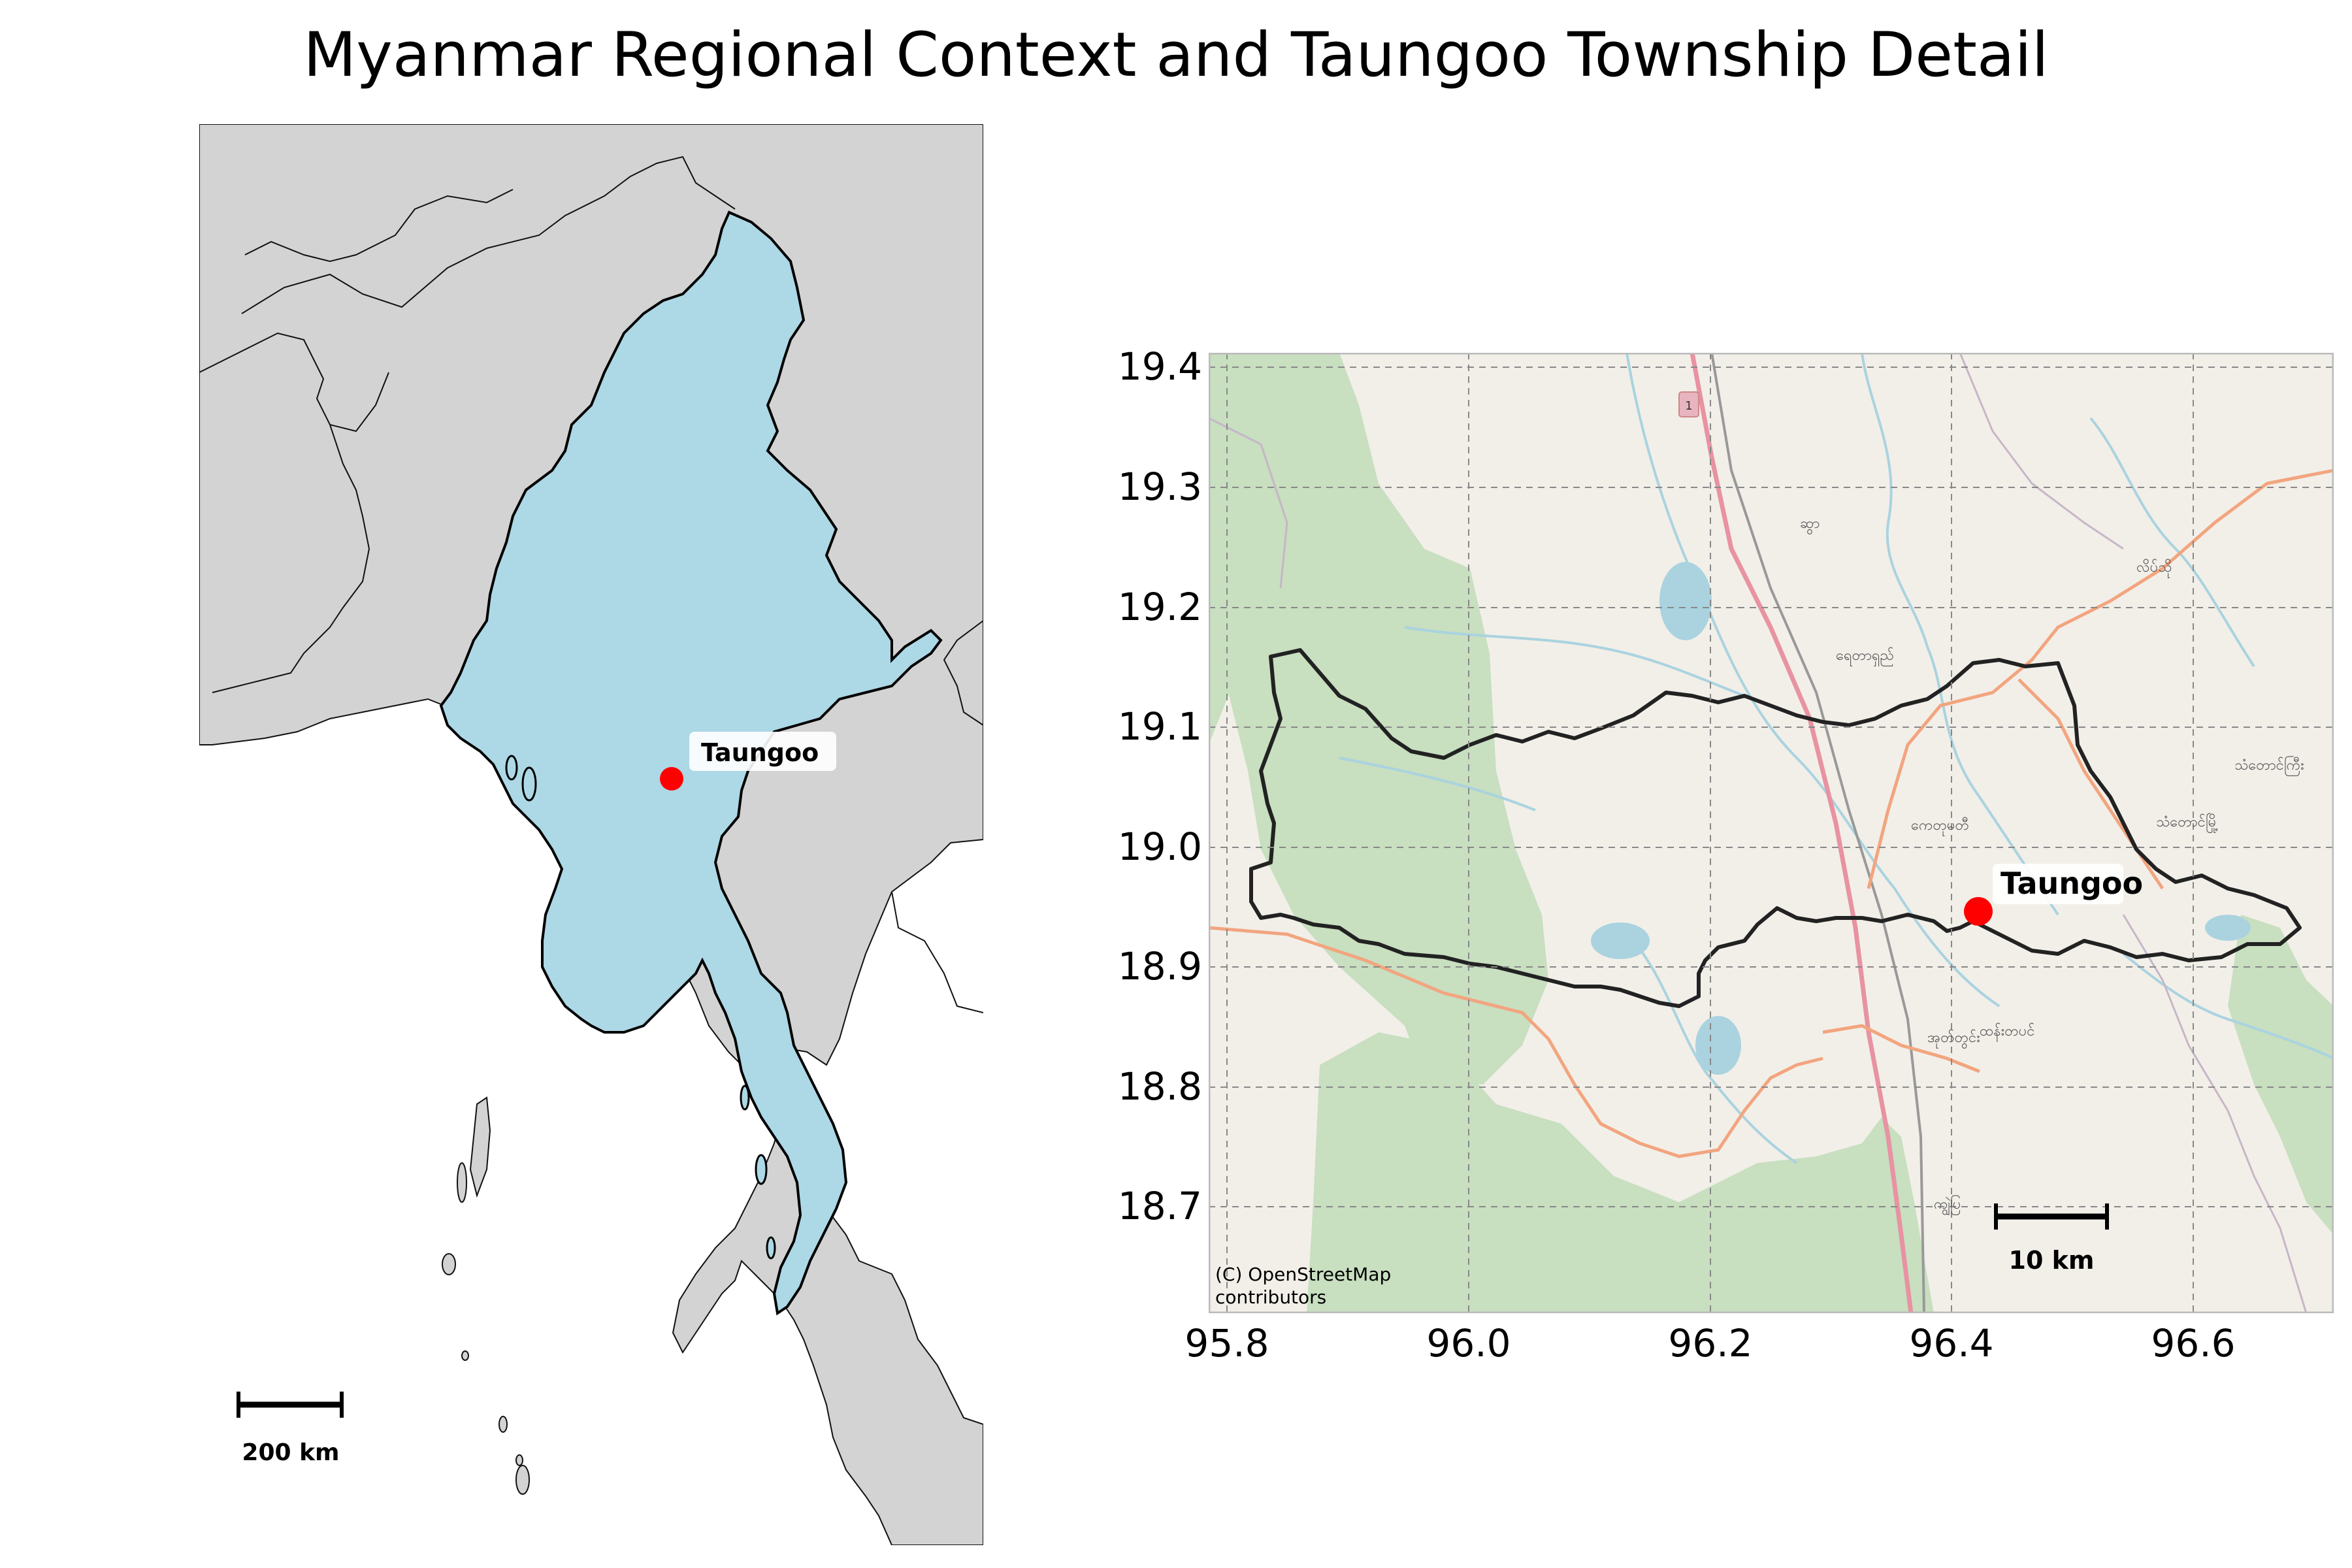  What do you see at coordinates (2281, 1075) in the screenshot?
I see `forest-east` at bounding box center [2281, 1075].